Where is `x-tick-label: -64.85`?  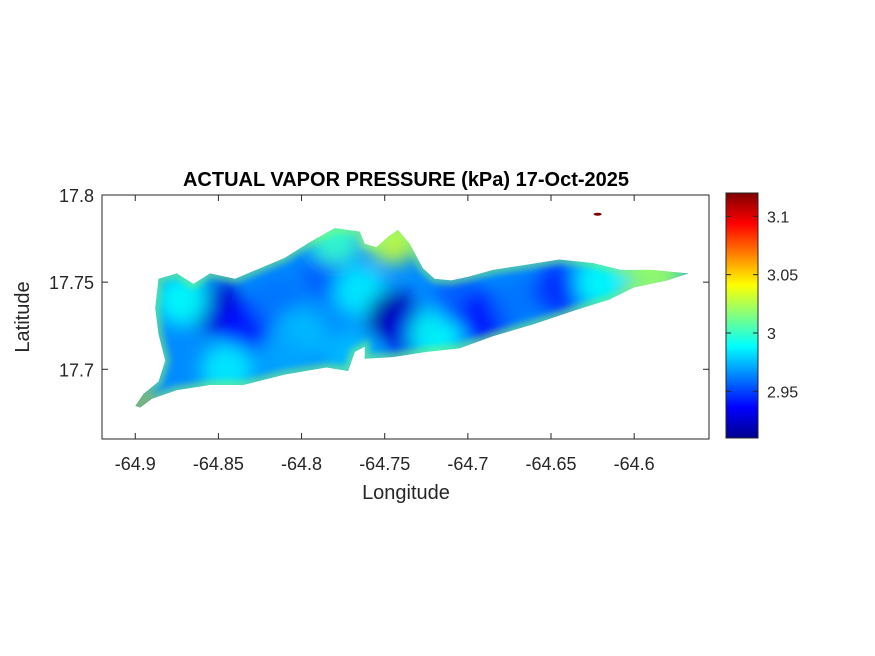 x-tick-label: -64.85 is located at coordinates (218, 464).